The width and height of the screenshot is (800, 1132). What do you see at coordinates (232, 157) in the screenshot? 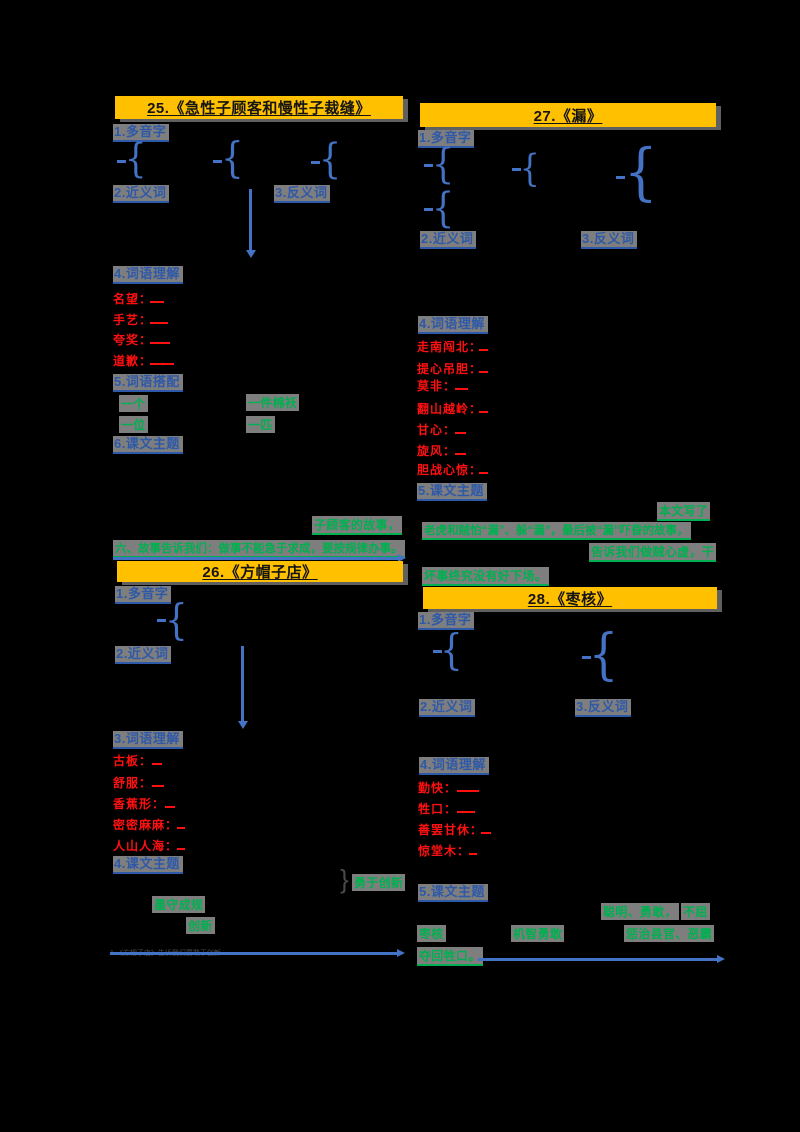
I see `s25-brace-icon-2: {` at bounding box center [232, 157].